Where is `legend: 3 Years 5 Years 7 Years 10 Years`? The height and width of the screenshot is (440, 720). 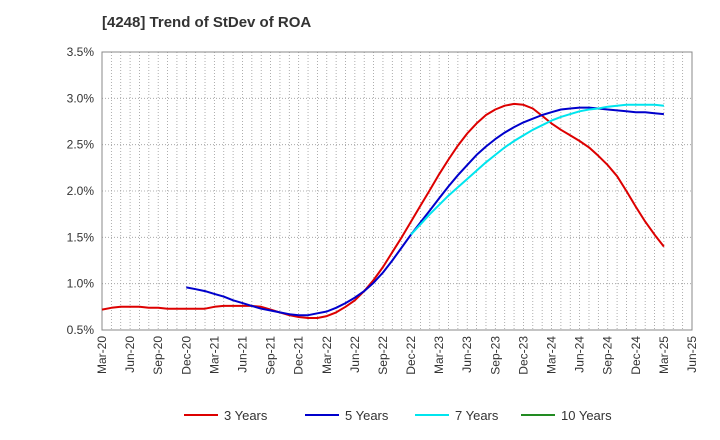 legend: 3 Years 5 Years 7 Years 10 Years is located at coordinates (398, 415).